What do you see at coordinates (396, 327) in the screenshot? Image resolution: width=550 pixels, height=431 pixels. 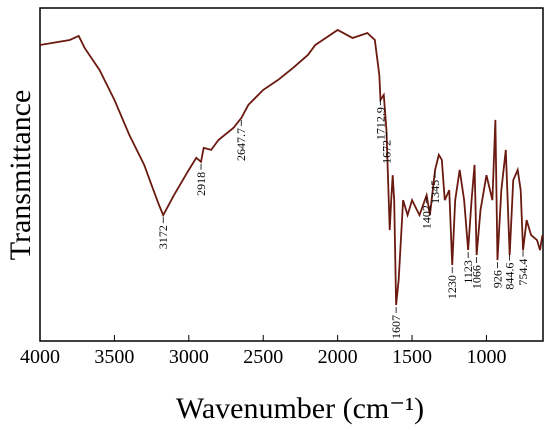 I see `annotation: 1607` at bounding box center [396, 327].